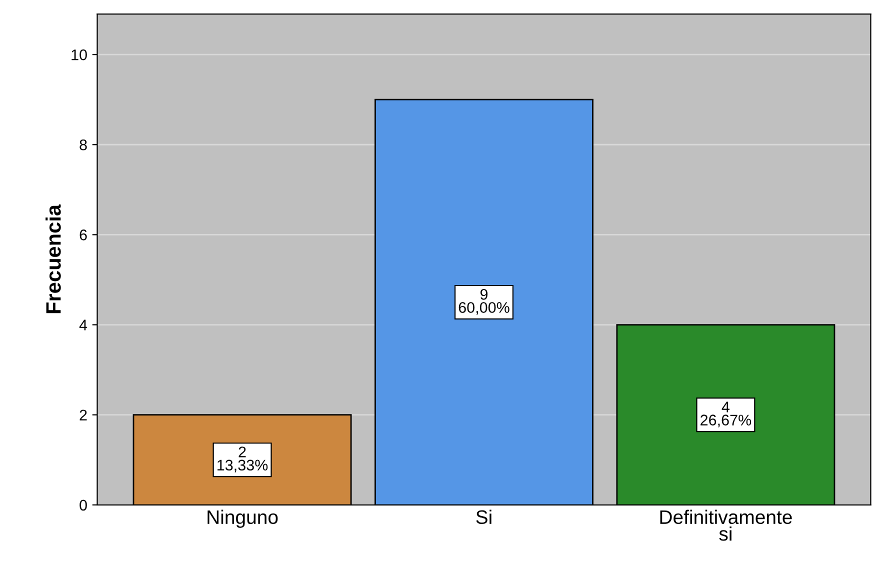 The height and width of the screenshot is (561, 884). What do you see at coordinates (53, 259) in the screenshot?
I see `y-axis-title: Frecuencia` at bounding box center [53, 259].